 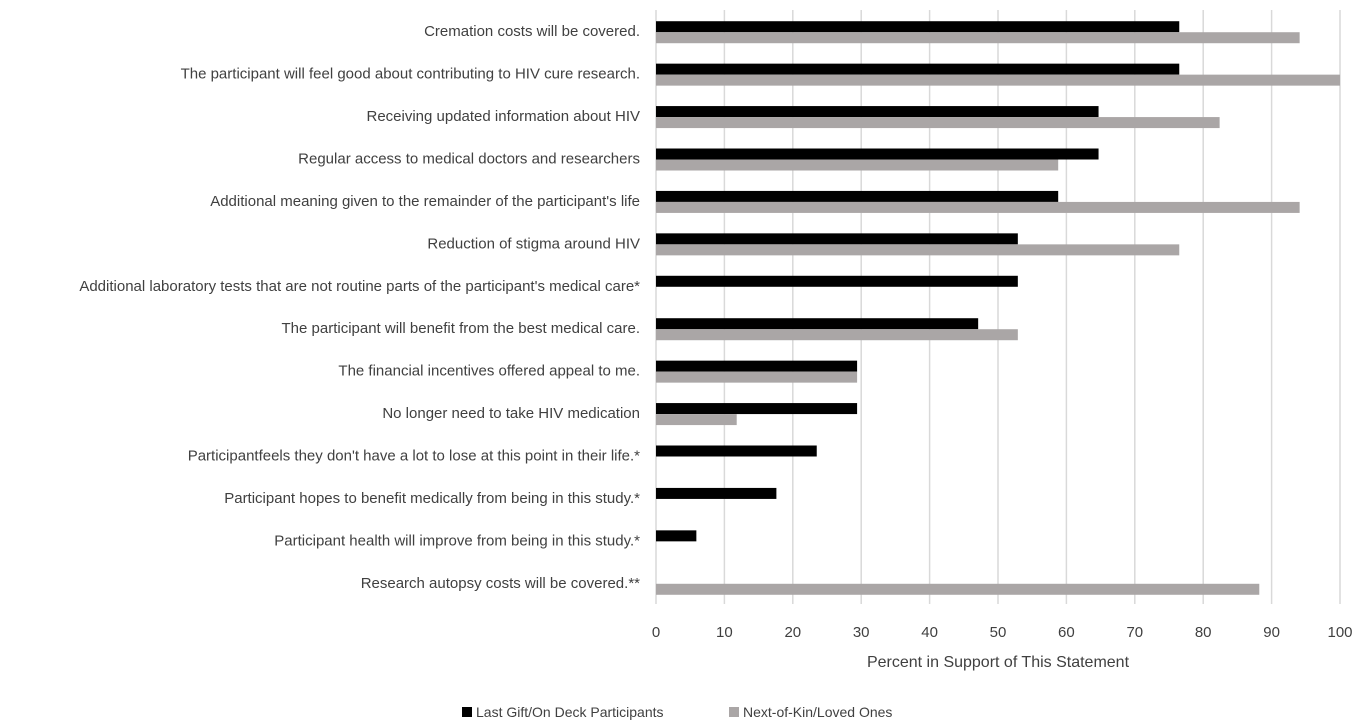 What do you see at coordinates (724, 632) in the screenshot?
I see `x-tick-label-10: 10` at bounding box center [724, 632].